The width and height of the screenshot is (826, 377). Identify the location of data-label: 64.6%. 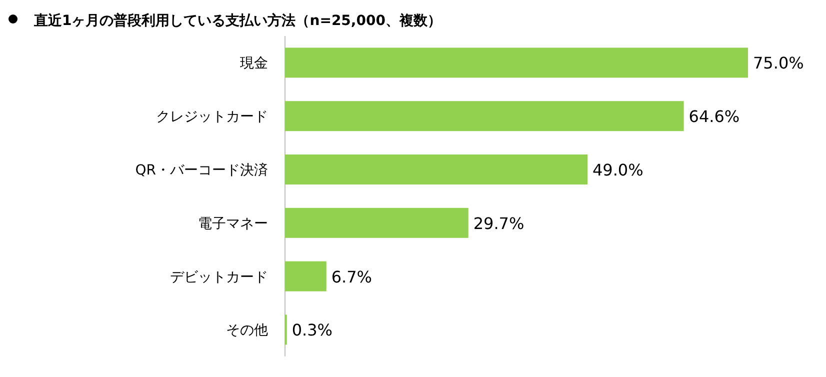
(714, 116).